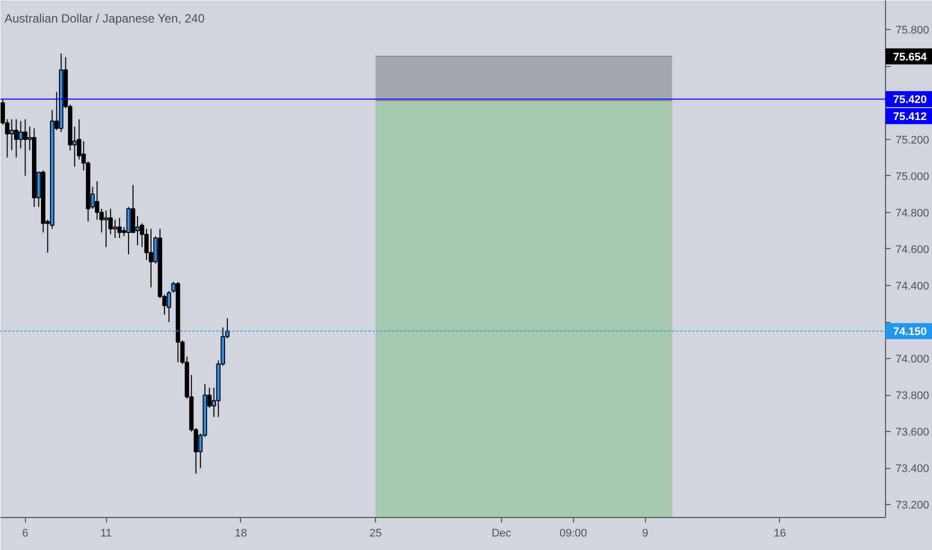 The height and width of the screenshot is (550, 932). Describe the element at coordinates (913, 250) in the screenshot. I see `y-tick-label: 74.600` at that location.